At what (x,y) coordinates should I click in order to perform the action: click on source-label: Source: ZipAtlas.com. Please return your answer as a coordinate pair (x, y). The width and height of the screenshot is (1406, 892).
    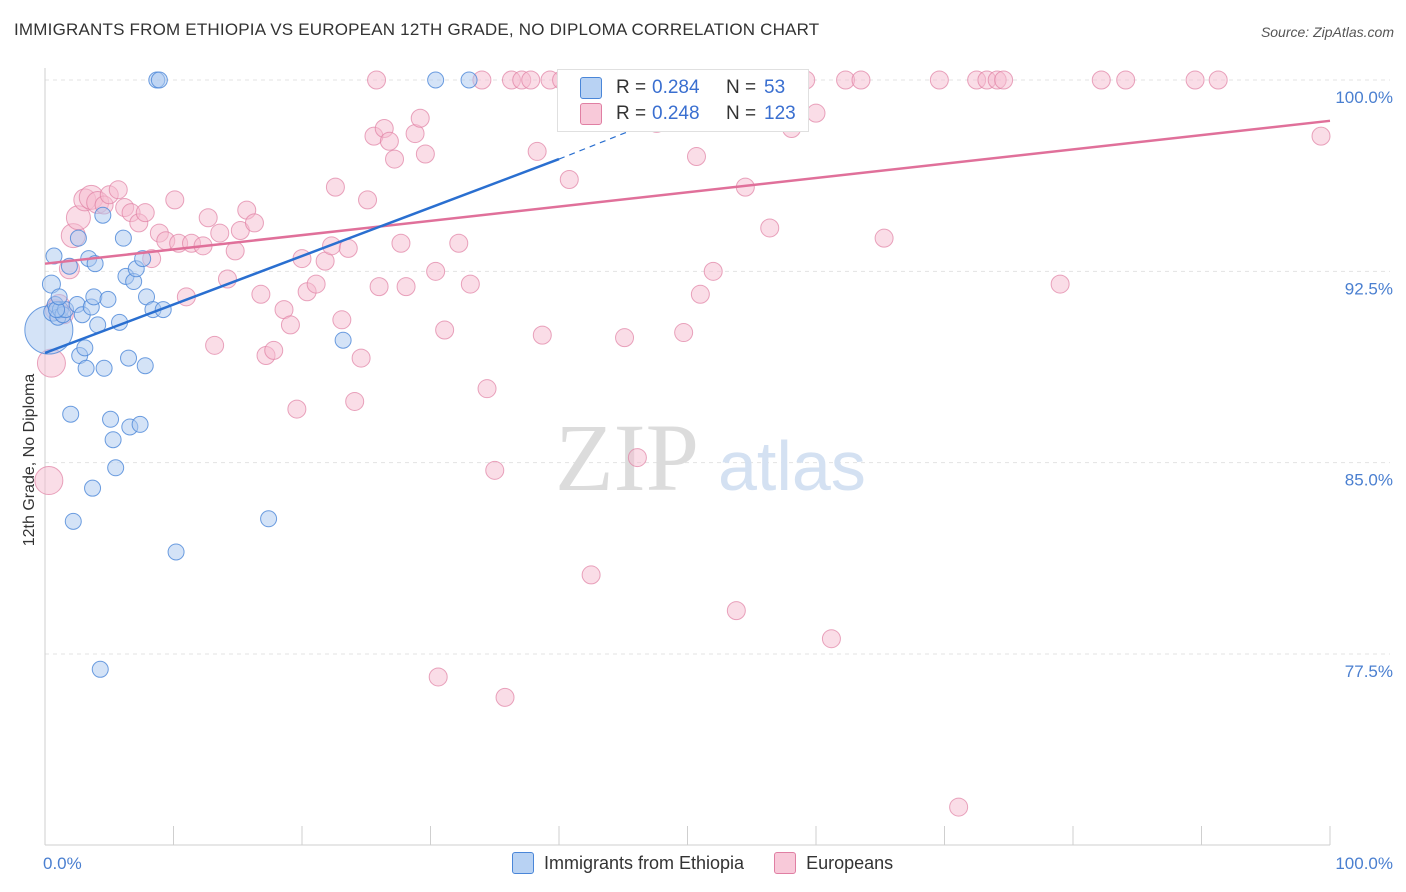
    Looking at the image, I should click on (1327, 32).